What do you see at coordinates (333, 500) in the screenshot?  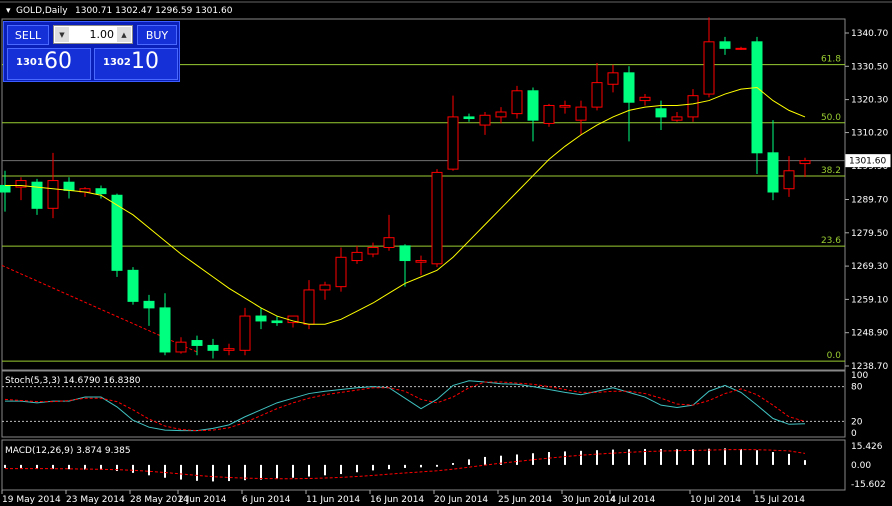 I see `date-axis-label: 11 Jun 2014` at bounding box center [333, 500].